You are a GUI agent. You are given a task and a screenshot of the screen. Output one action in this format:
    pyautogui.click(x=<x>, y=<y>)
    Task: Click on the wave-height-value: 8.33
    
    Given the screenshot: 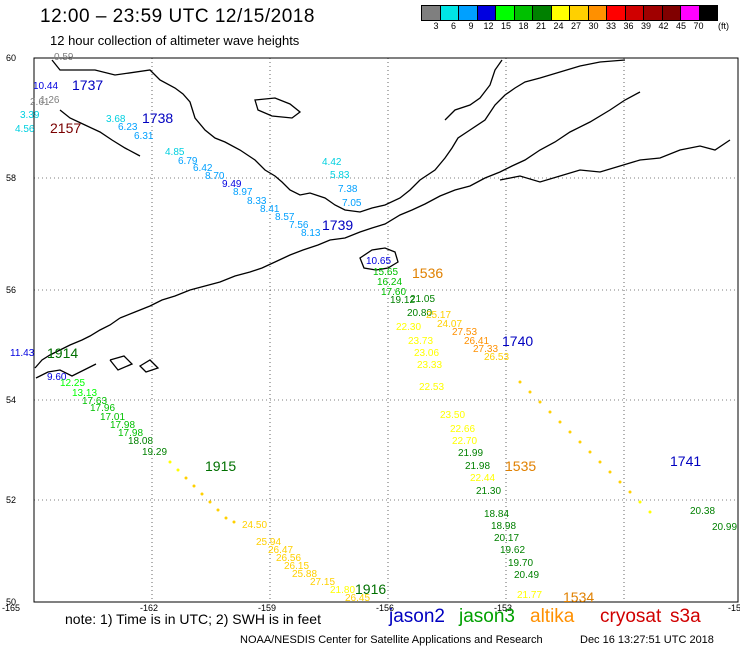 What is the action you would take?
    pyautogui.click(x=257, y=201)
    